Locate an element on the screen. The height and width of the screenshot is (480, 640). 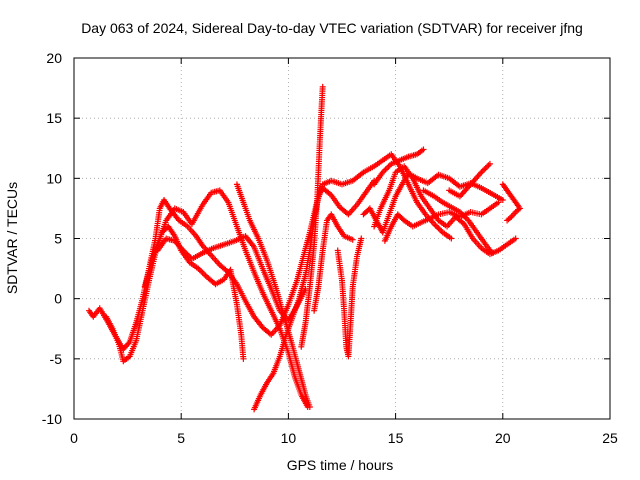
y-tick-label: -10 is located at coordinates (52, 419).